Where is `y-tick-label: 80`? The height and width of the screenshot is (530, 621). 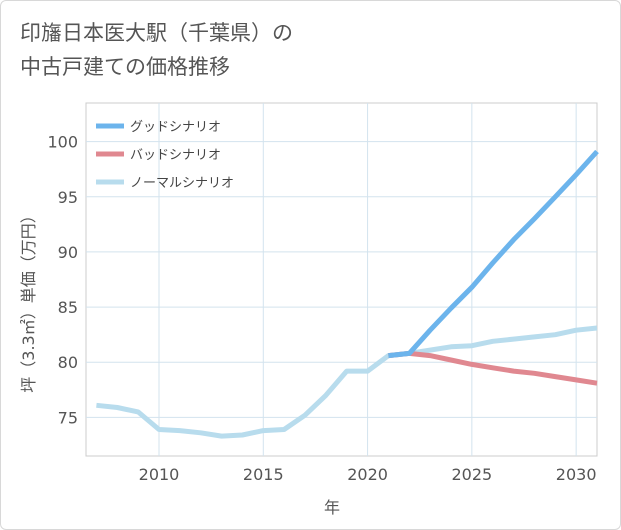
y-tick-label: 80 is located at coordinates (68, 362).